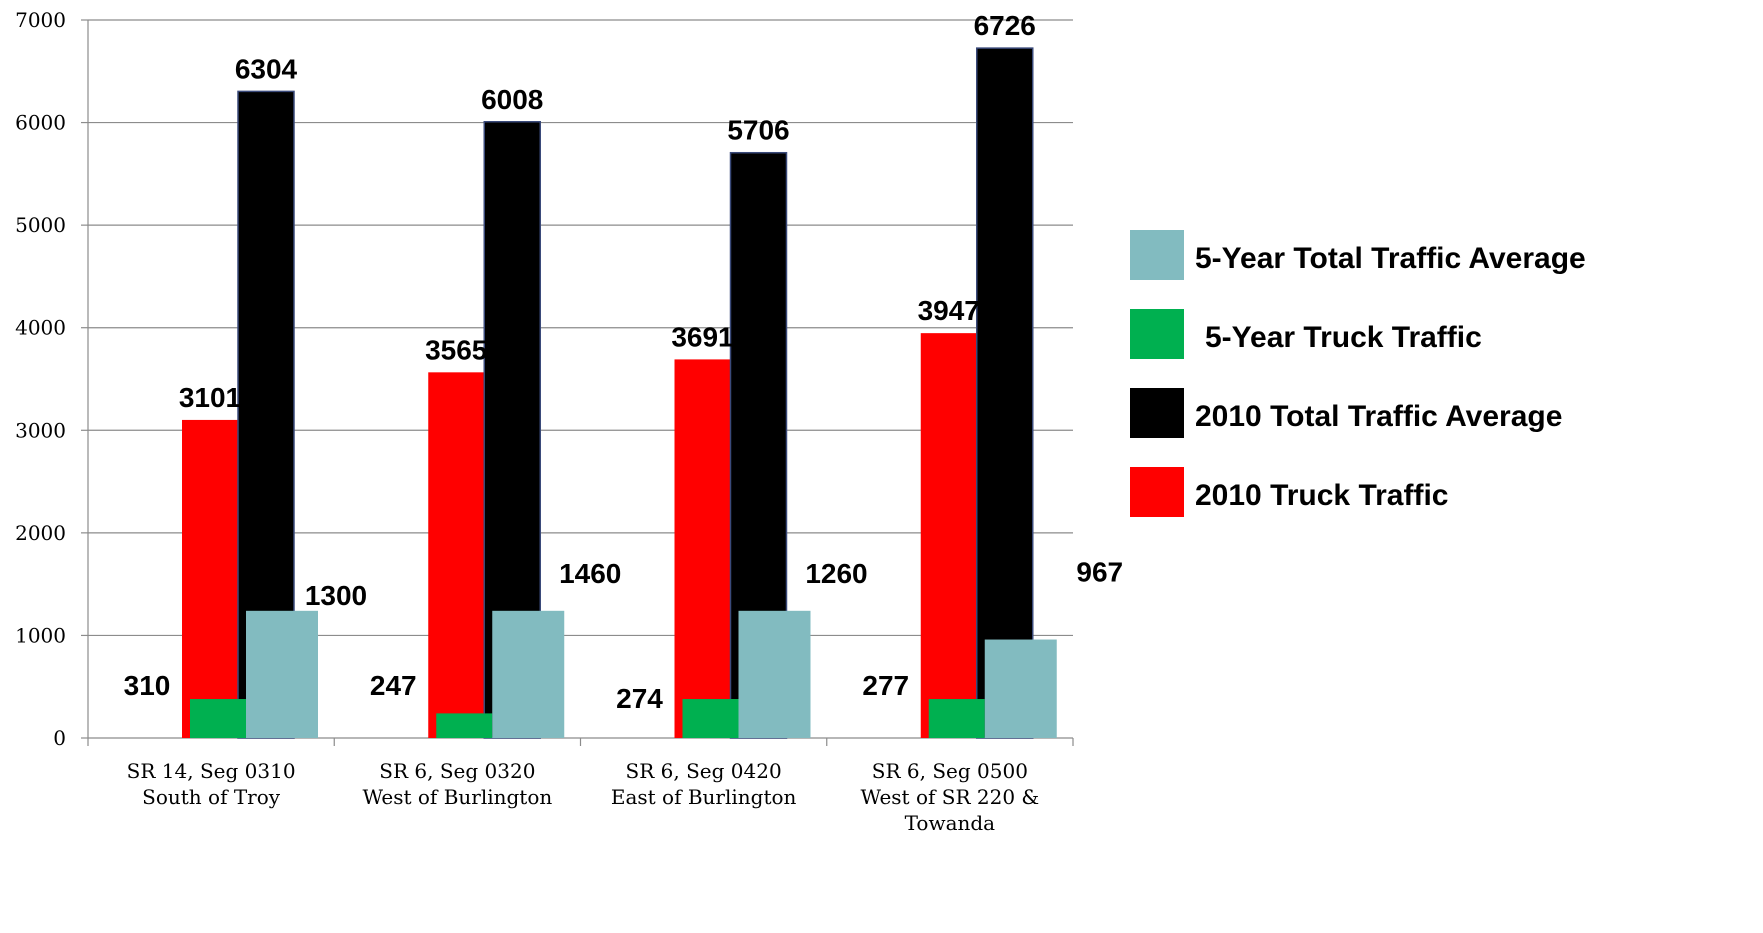 The image size is (1763, 933). What do you see at coordinates (40, 328) in the screenshot?
I see `y-tick-label: 4000` at bounding box center [40, 328].